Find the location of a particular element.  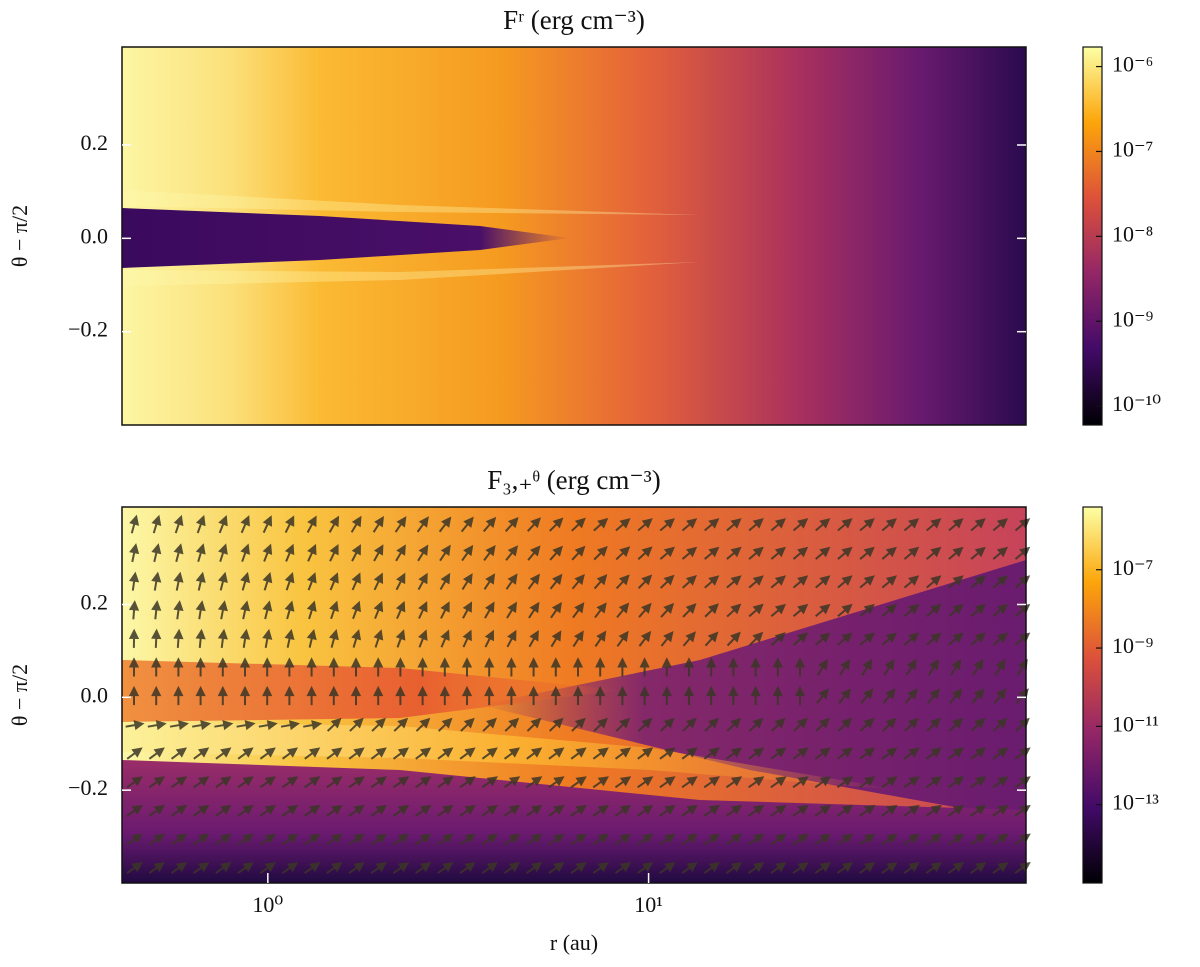

x-tick-label: 10¹ is located at coordinates (648, 904).